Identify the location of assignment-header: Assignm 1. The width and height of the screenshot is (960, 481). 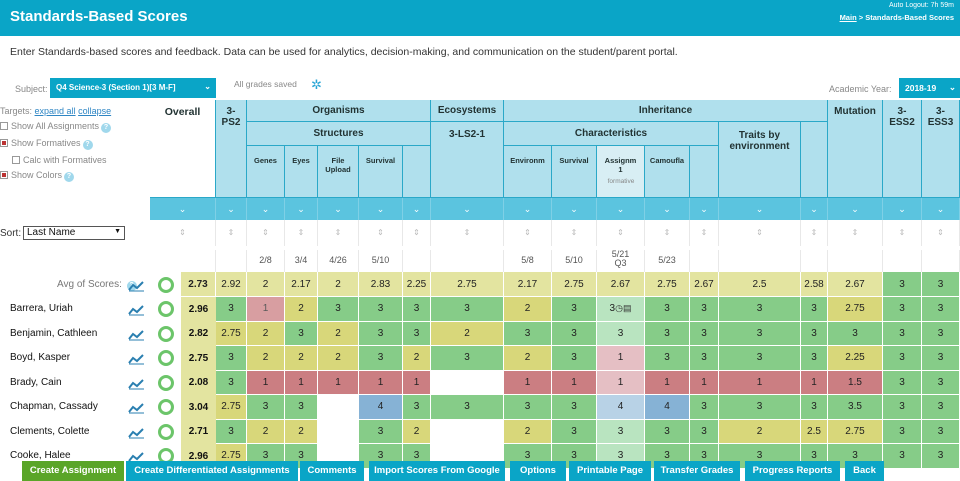
(621, 172).